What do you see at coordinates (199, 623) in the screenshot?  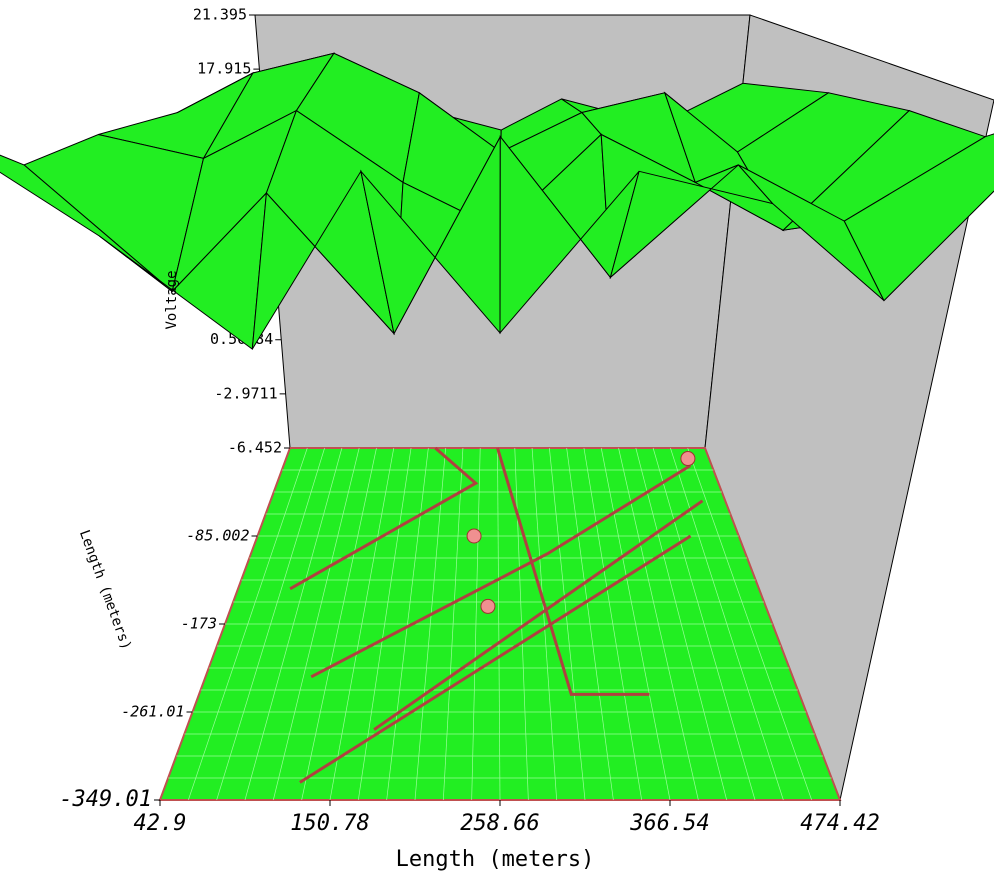 I see `y-tick-label: -173` at bounding box center [199, 623].